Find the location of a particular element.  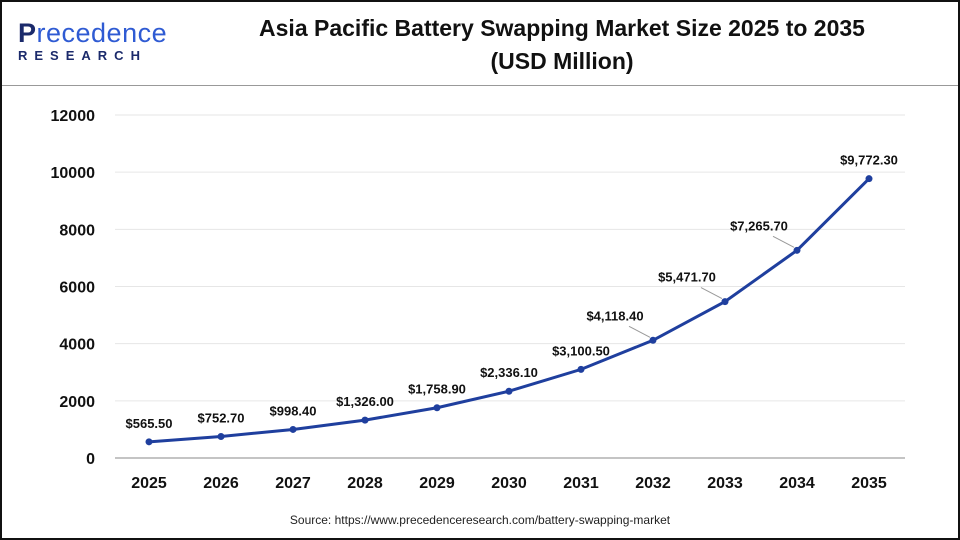

logo-letter: P is located at coordinates (27, 33).